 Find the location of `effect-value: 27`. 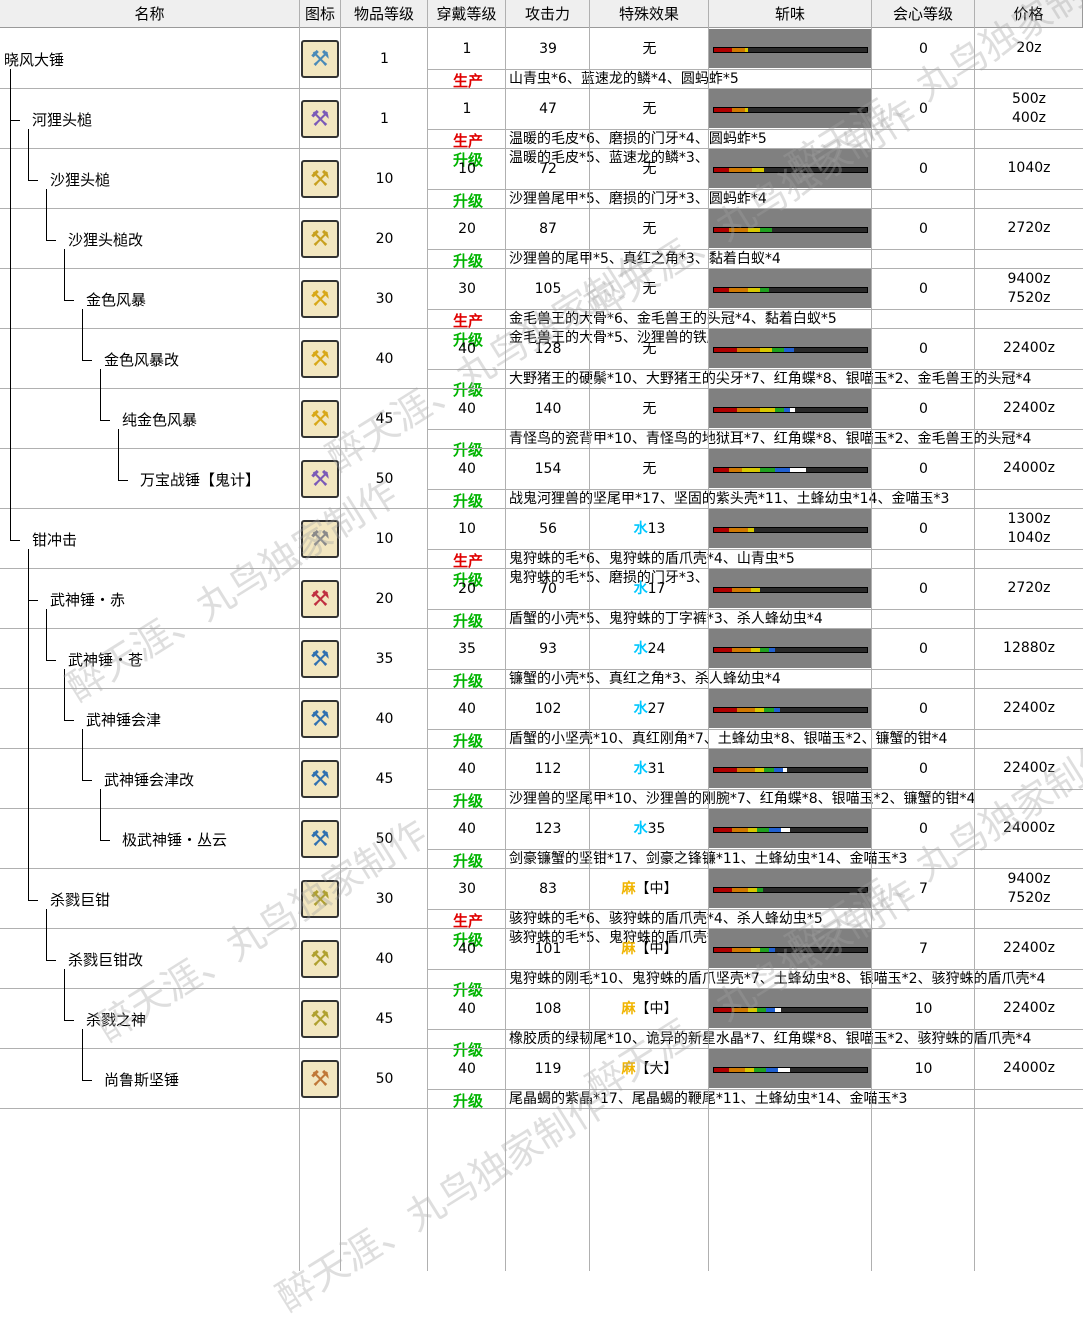

effect-value: 27 is located at coordinates (656, 709).